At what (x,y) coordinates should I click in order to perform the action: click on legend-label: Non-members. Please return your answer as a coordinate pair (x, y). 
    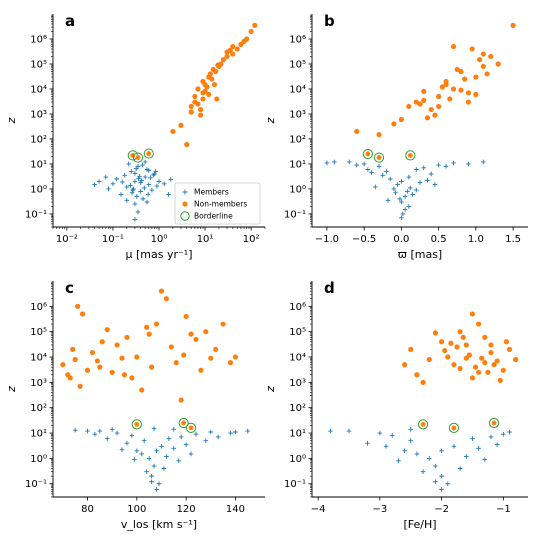
    Looking at the image, I should click on (220, 204).